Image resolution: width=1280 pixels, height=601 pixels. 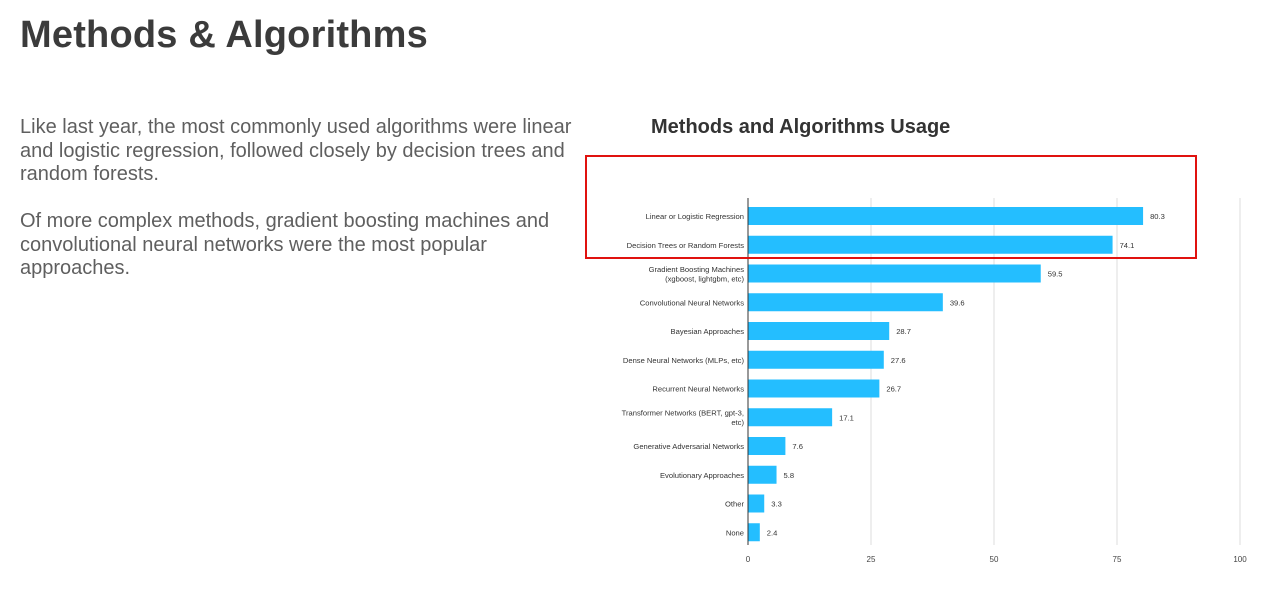 I want to click on value-label: 17.1, so click(x=846, y=417).